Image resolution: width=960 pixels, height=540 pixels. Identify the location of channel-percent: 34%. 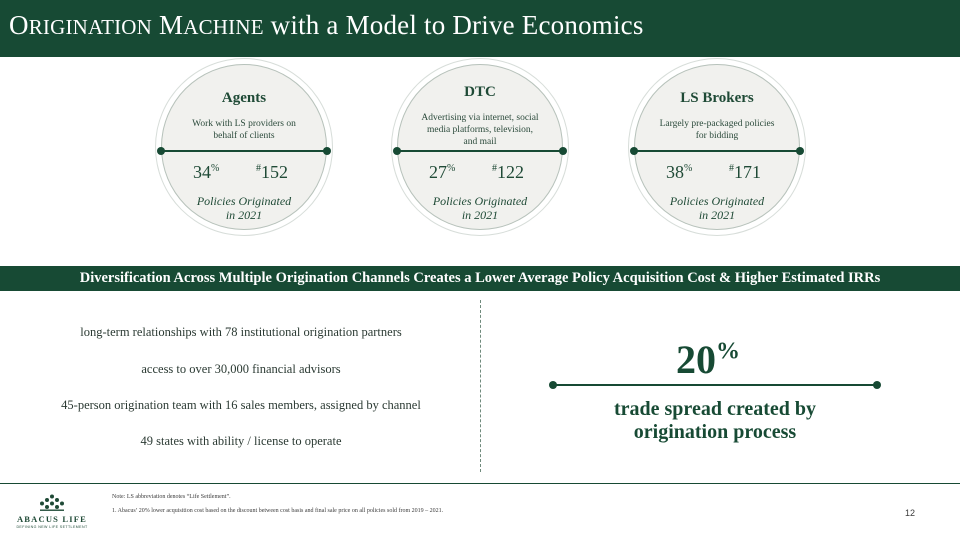
(206, 172).